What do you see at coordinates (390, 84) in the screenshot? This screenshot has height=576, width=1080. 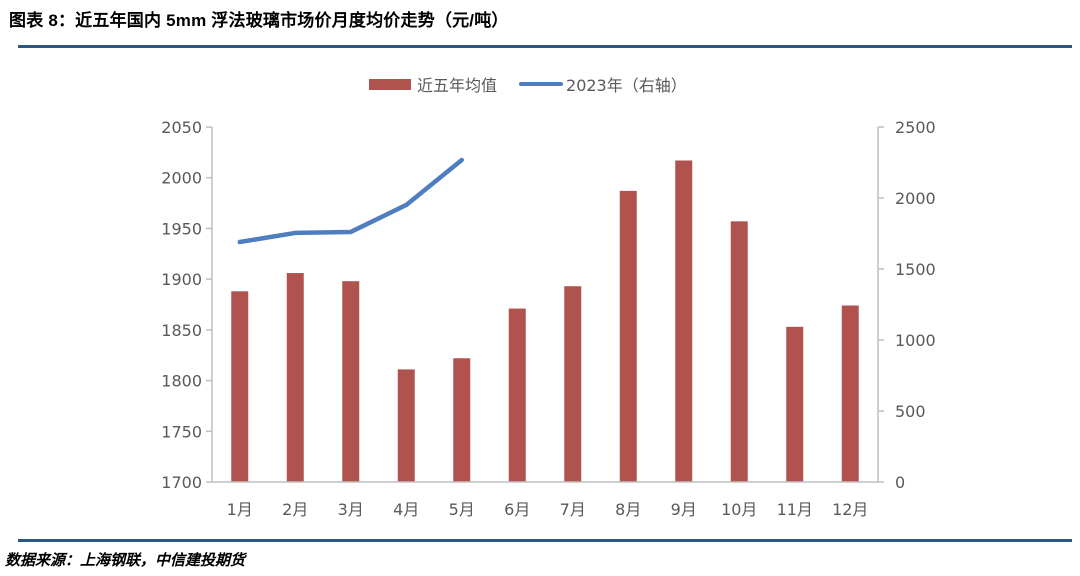 I see `legend-bar-swatch` at bounding box center [390, 84].